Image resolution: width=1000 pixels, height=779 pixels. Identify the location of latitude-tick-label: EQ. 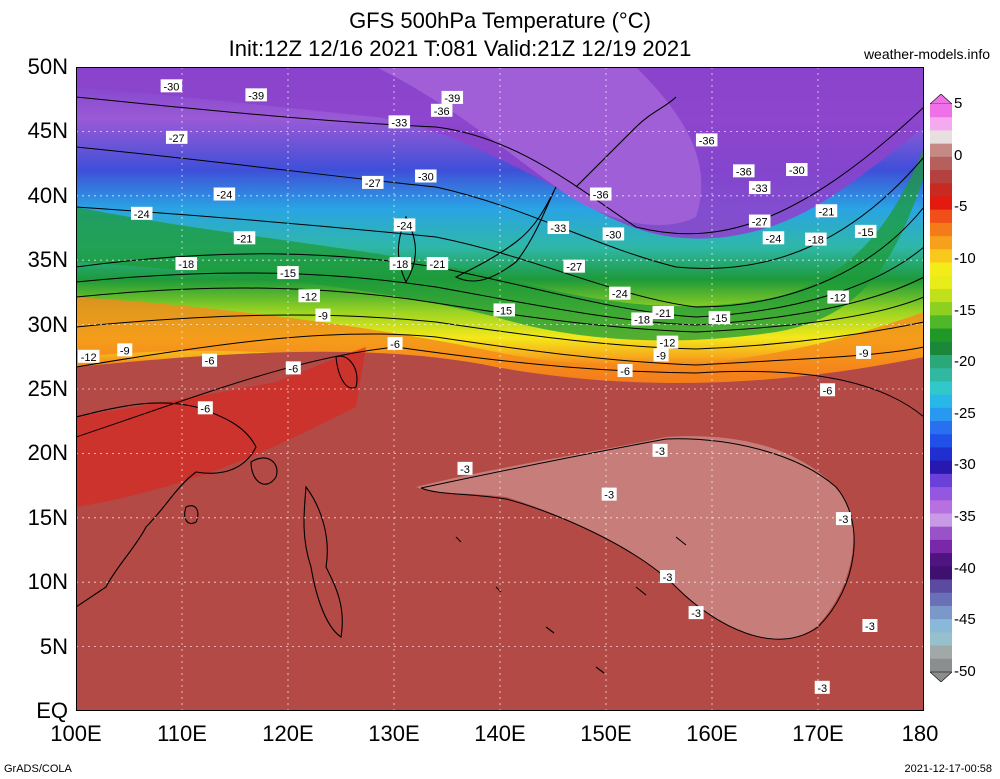
(52, 710).